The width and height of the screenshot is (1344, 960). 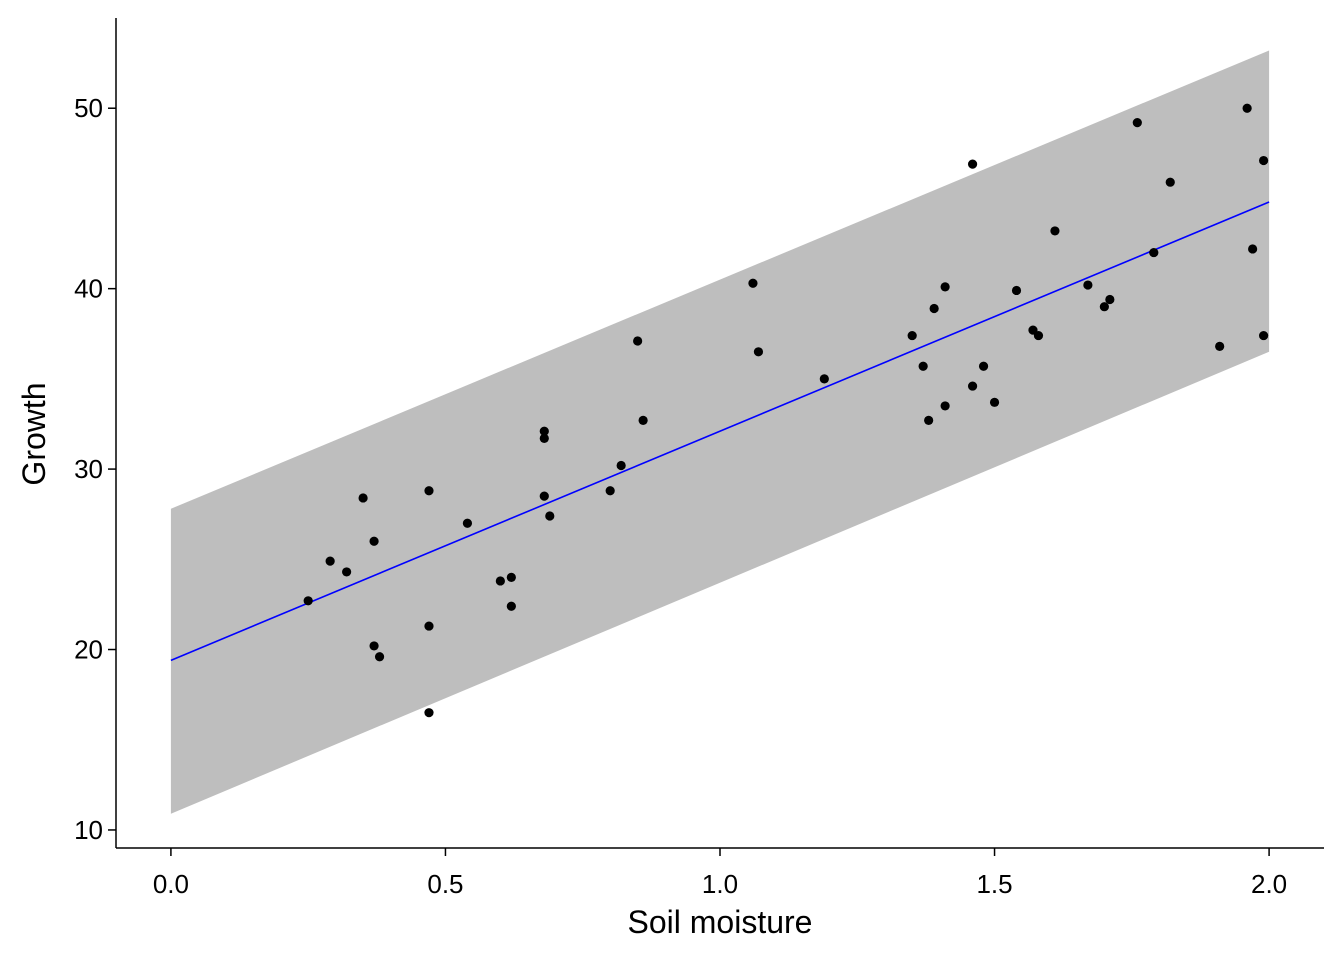 What do you see at coordinates (88, 469) in the screenshot?
I see `y-tick-label: 30` at bounding box center [88, 469].